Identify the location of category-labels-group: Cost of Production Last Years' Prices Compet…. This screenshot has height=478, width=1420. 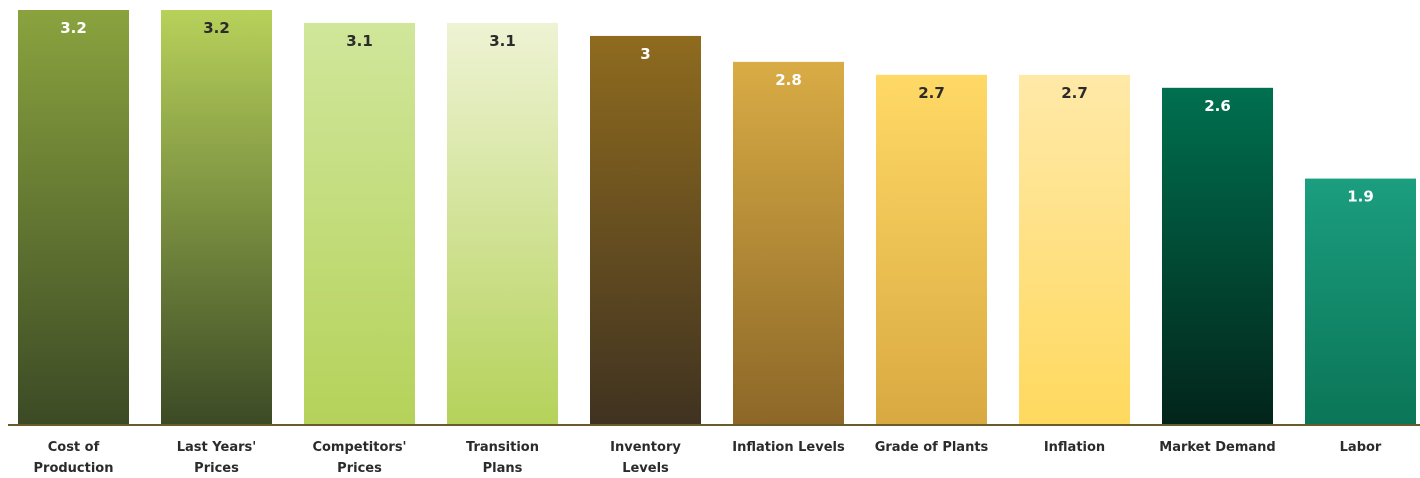
(708, 458).